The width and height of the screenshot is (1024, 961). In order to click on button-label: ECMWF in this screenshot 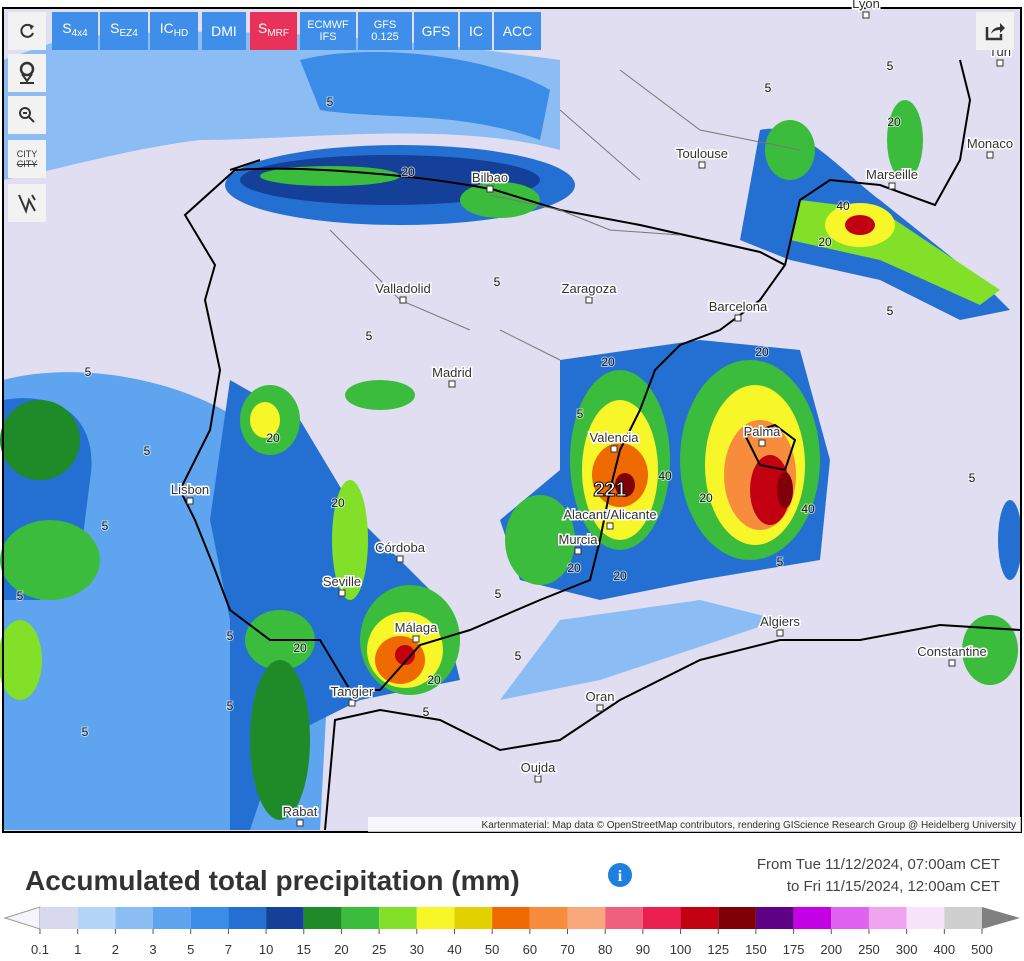, I will do `click(328, 25)`.